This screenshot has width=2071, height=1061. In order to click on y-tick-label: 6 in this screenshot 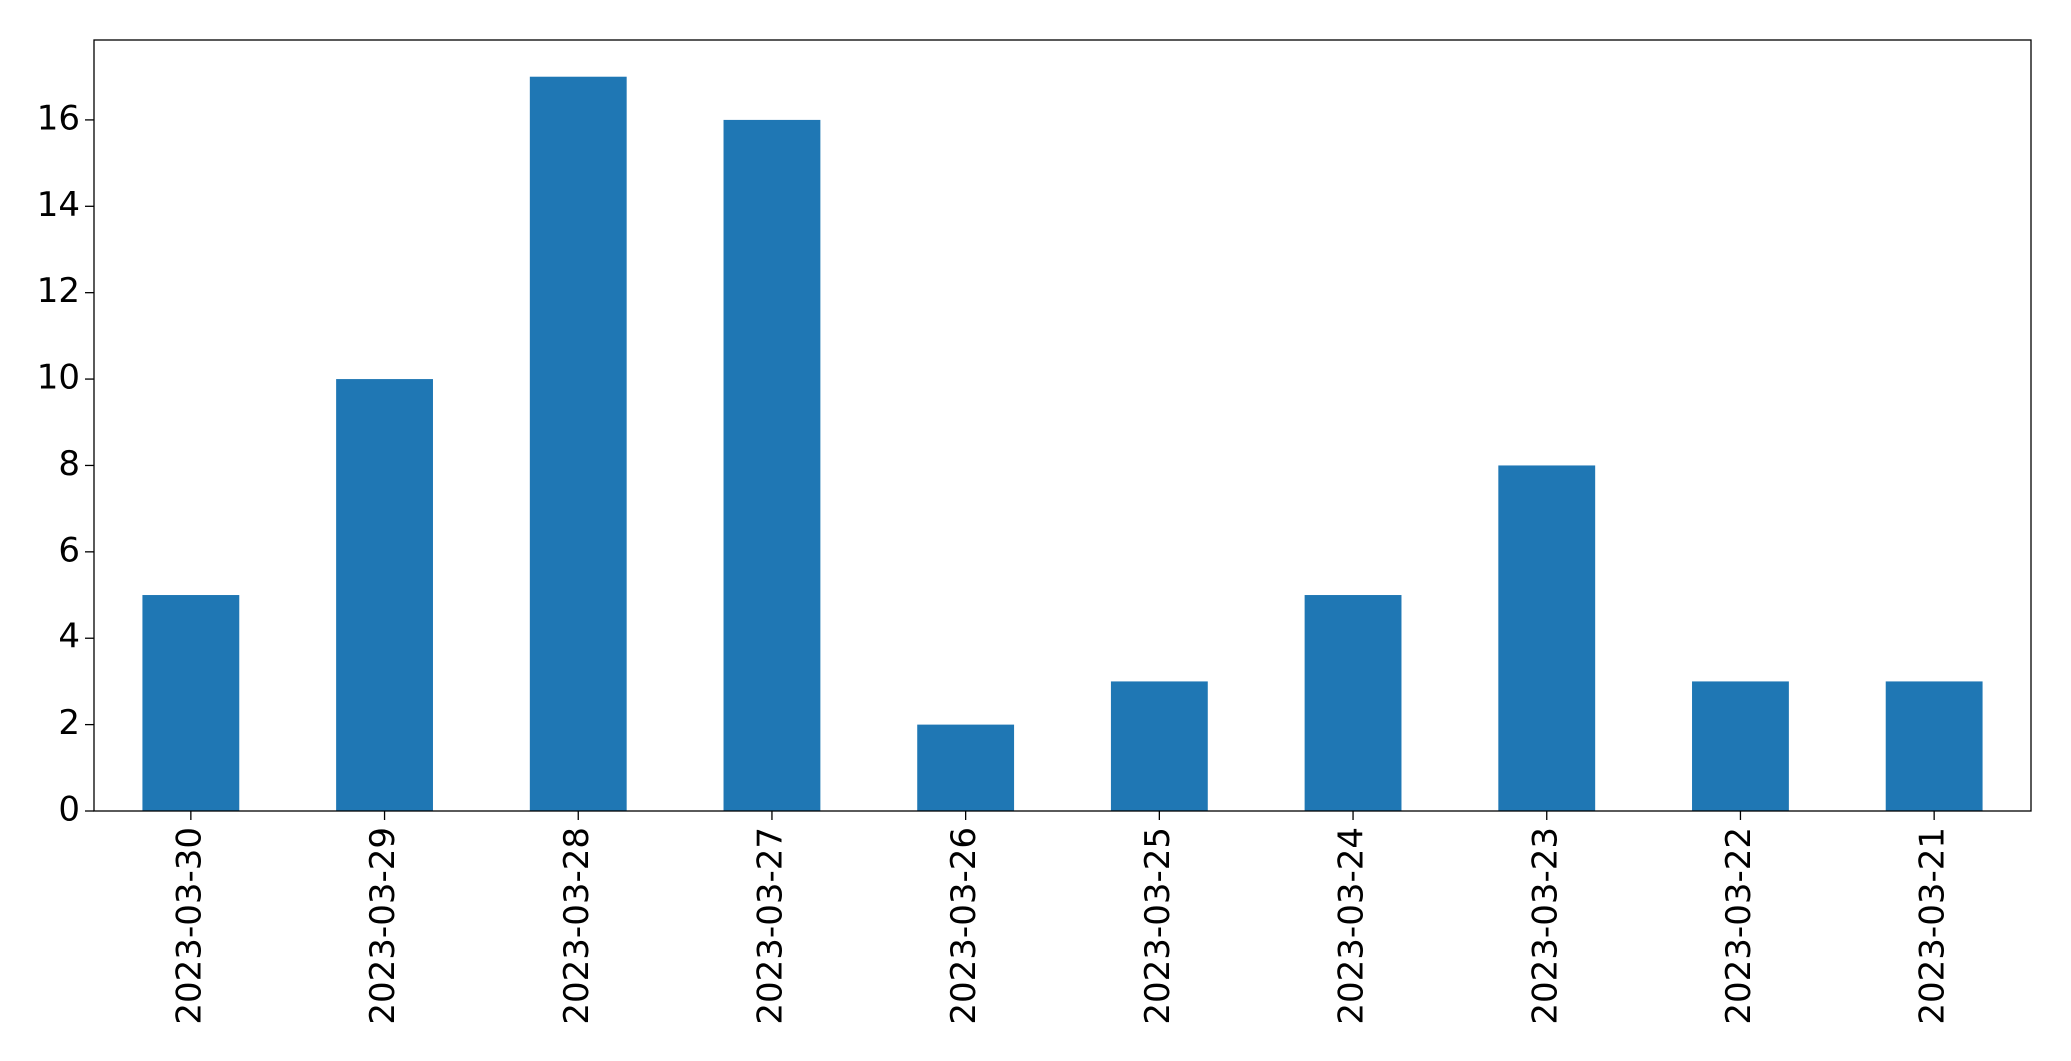, I will do `click(69, 550)`.